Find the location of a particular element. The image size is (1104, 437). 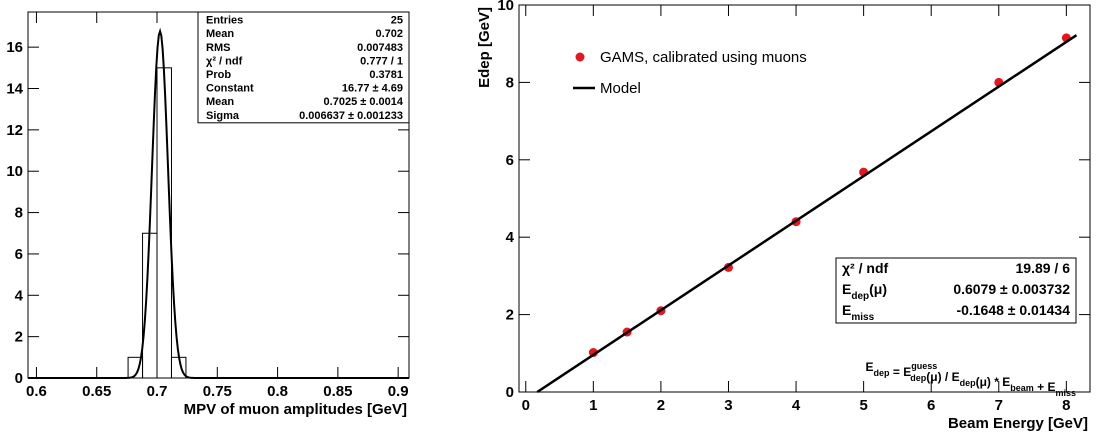

stats-value: 0.7025 ± 0.0014 is located at coordinates (364, 102).